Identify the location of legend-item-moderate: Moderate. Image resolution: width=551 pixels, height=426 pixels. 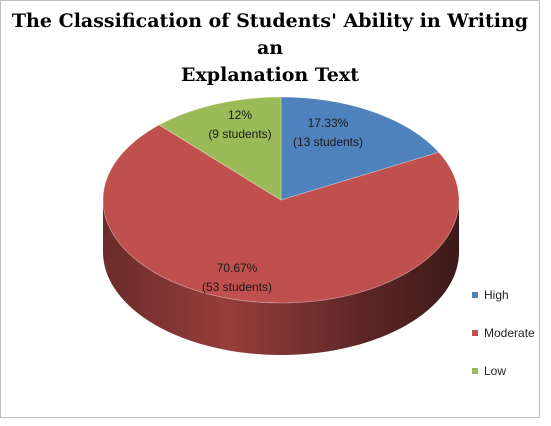
(506, 333).